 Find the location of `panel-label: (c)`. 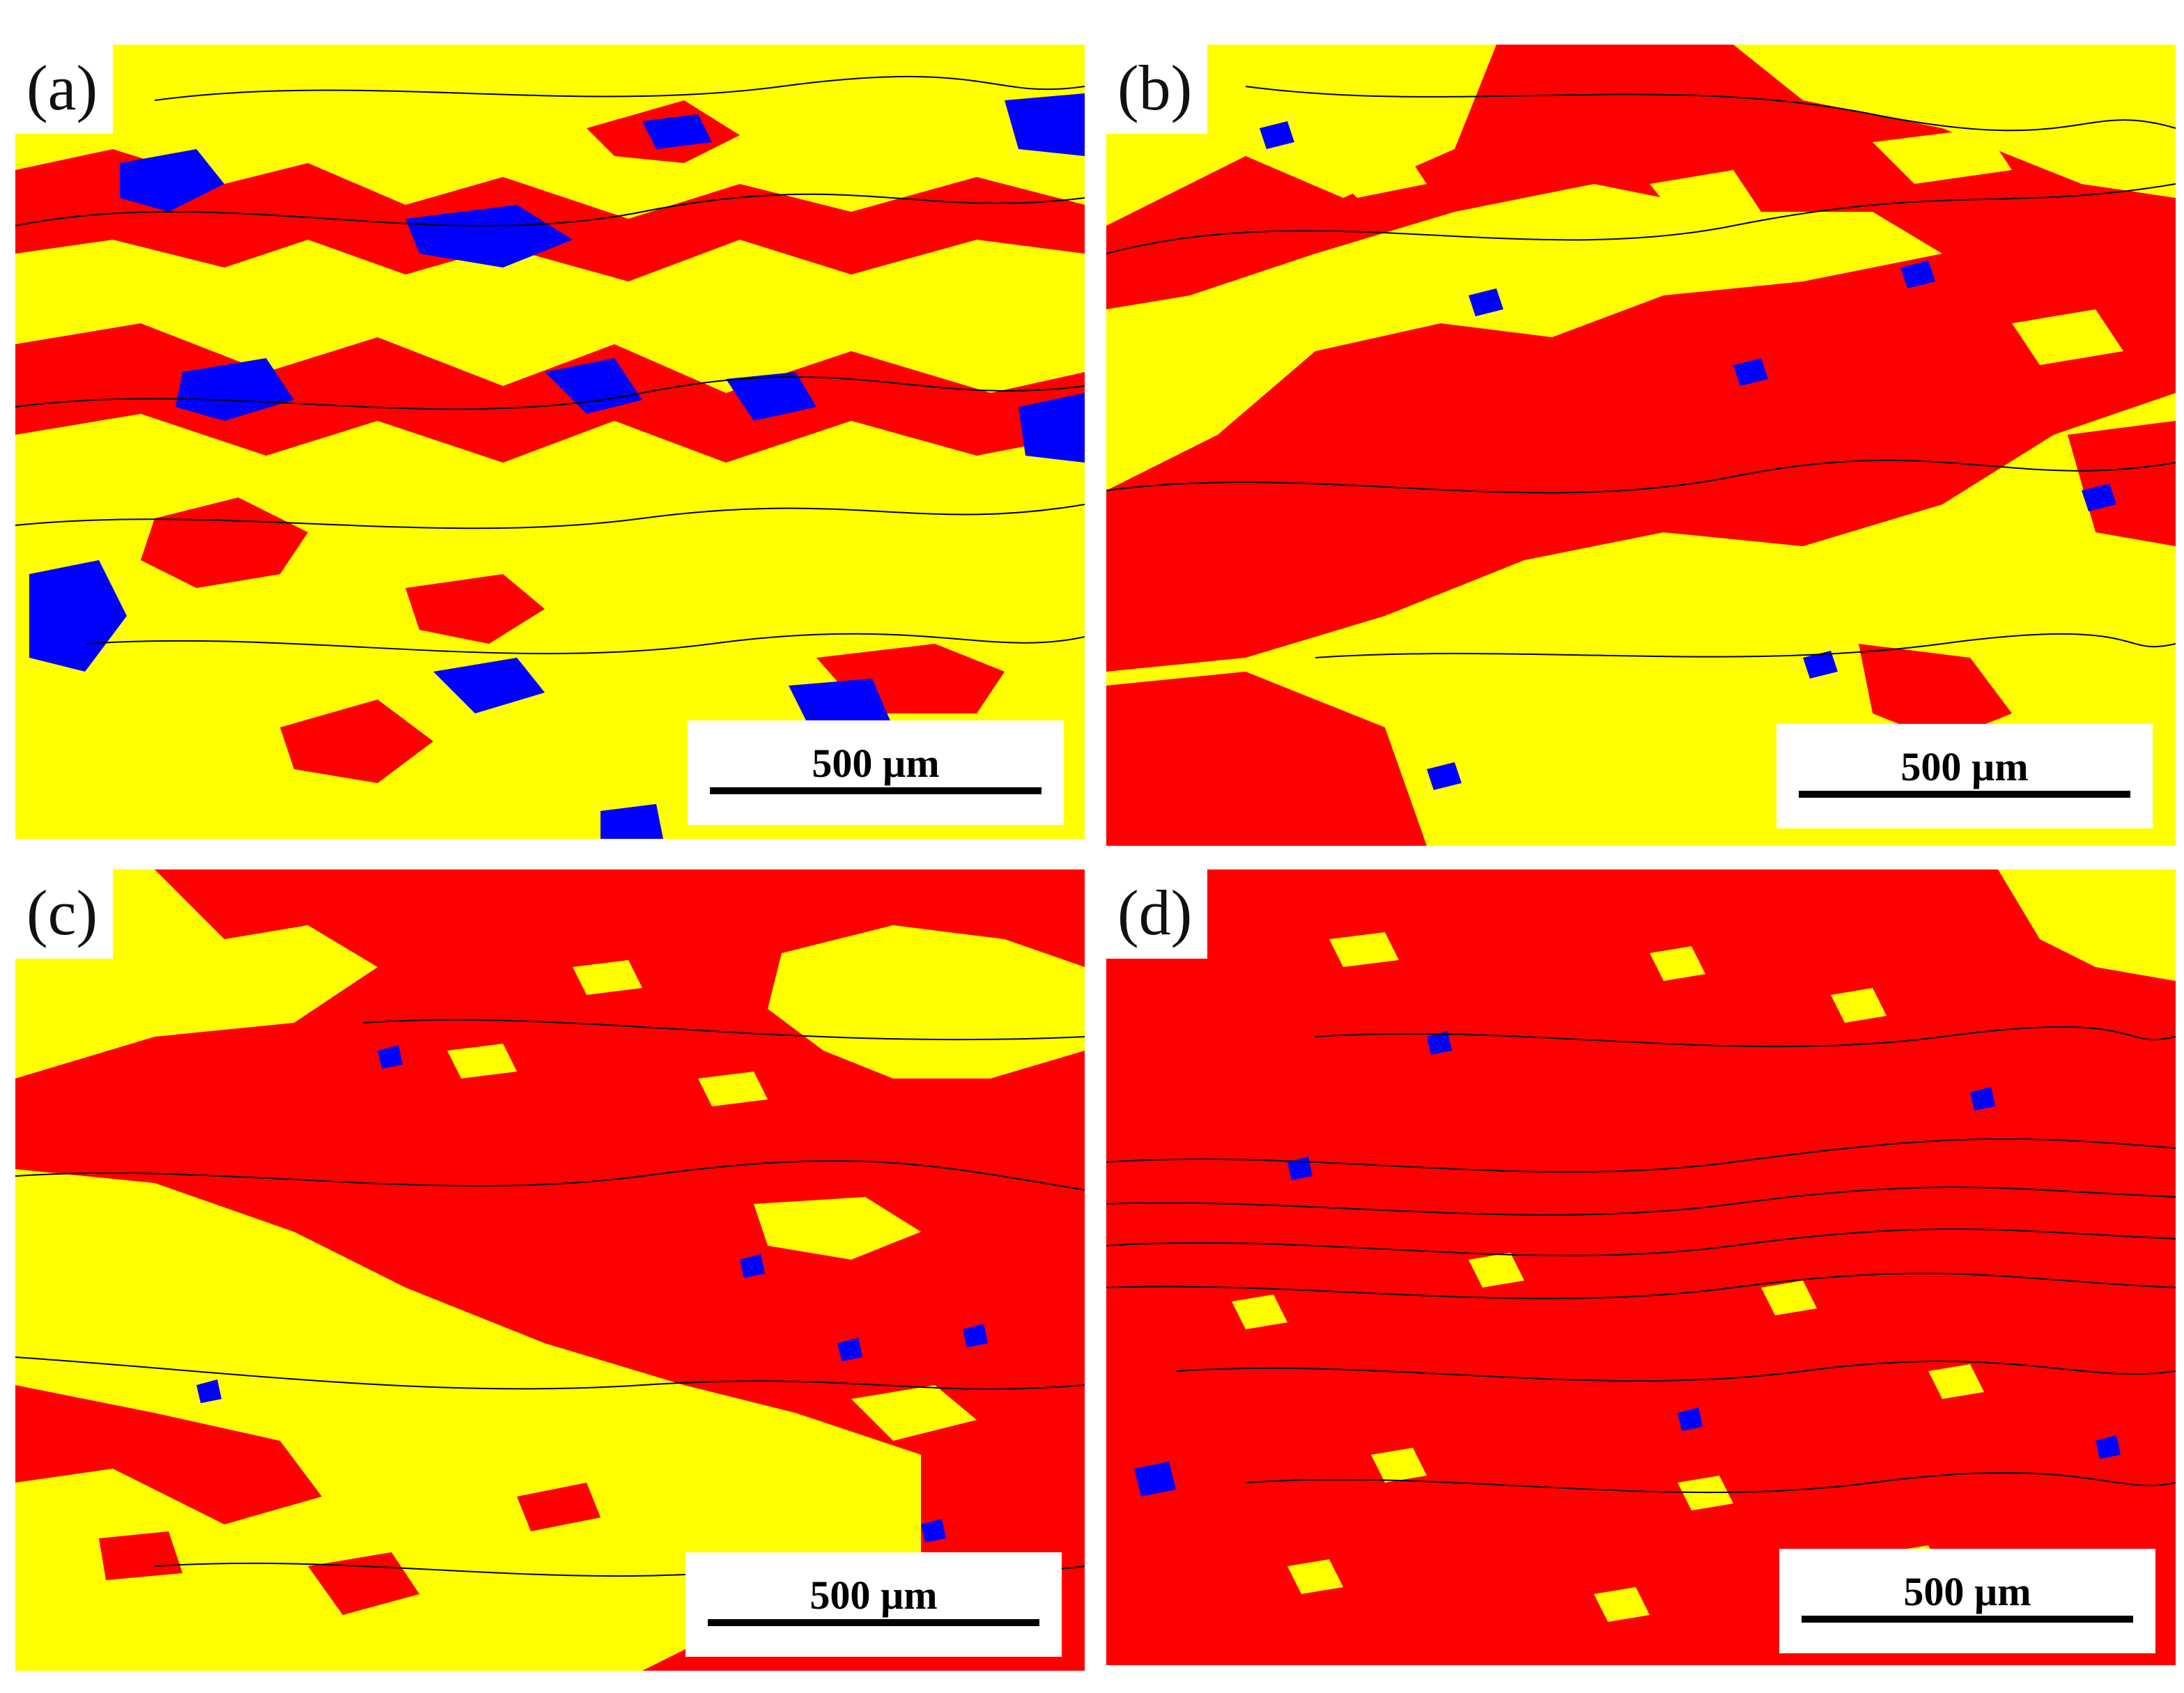

panel-label: (c) is located at coordinates (64, 914).